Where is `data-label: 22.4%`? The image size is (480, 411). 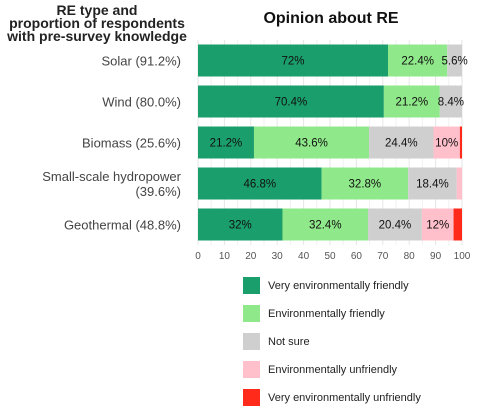 data-label: 22.4% is located at coordinates (417, 62).